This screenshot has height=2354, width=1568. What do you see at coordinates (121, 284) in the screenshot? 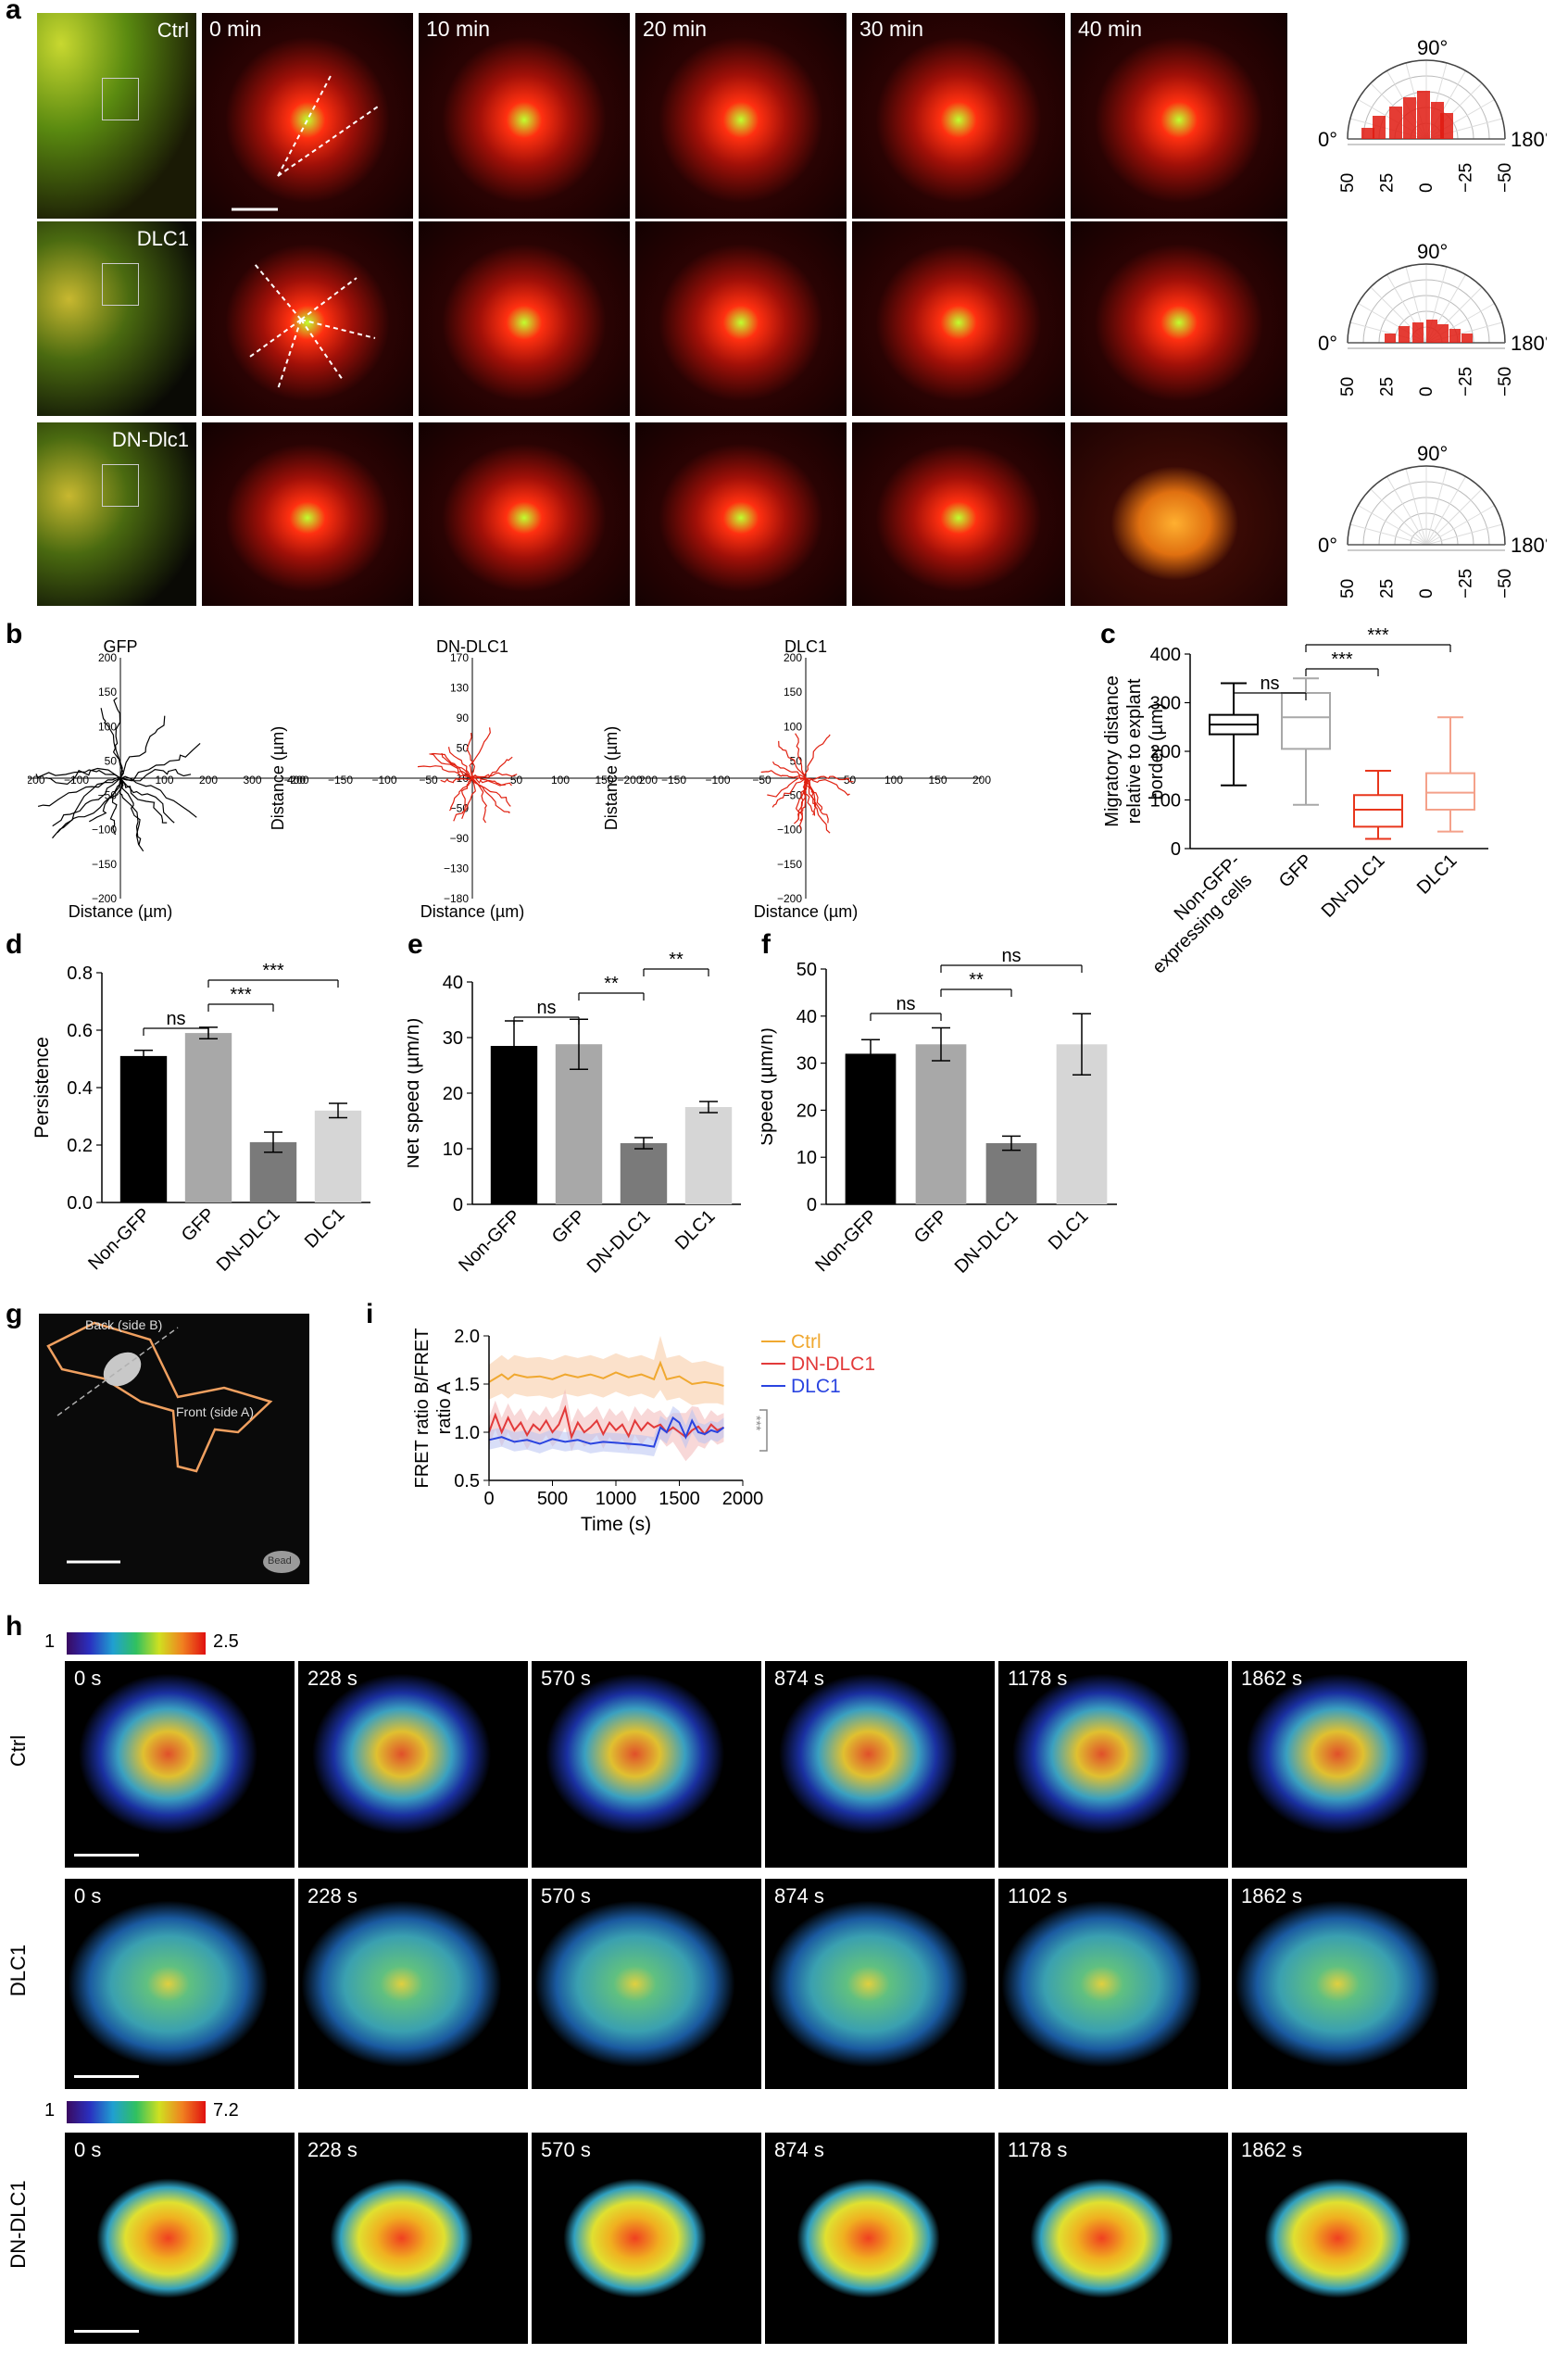
I see `roi-box` at bounding box center [121, 284].